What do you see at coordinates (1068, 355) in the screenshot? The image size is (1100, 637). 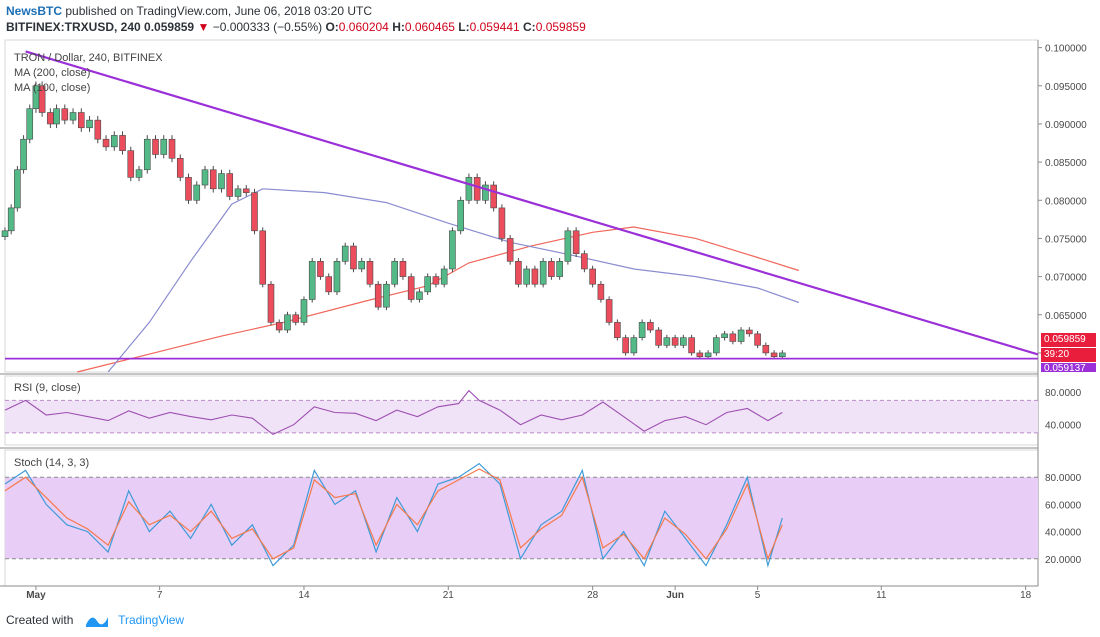 I see `countdown-badge: 39:20` at bounding box center [1068, 355].